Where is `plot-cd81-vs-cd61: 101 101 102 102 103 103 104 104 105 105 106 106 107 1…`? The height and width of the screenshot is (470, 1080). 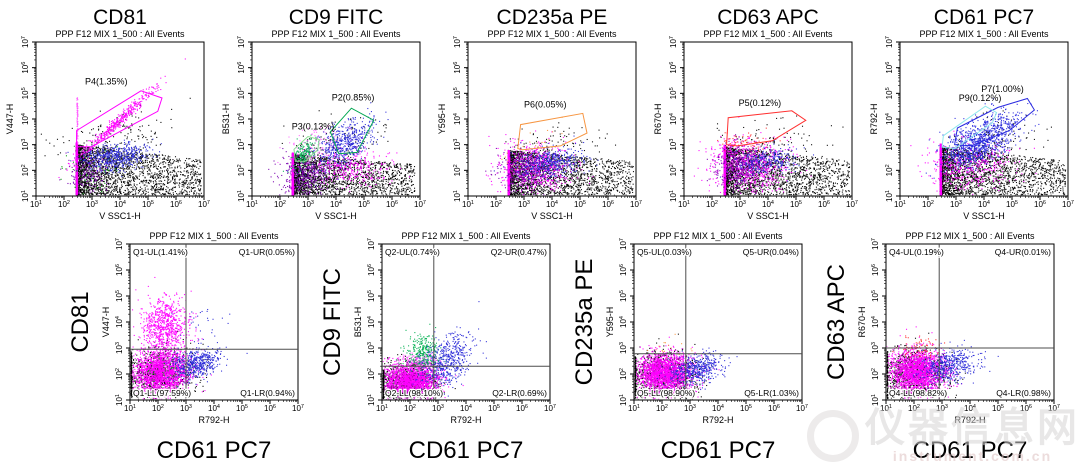 plot-cd81-vs-cd61: 101 101 102 102 103 103 104 104 105 105 106 106 107 1… is located at coordinates (183, 349).